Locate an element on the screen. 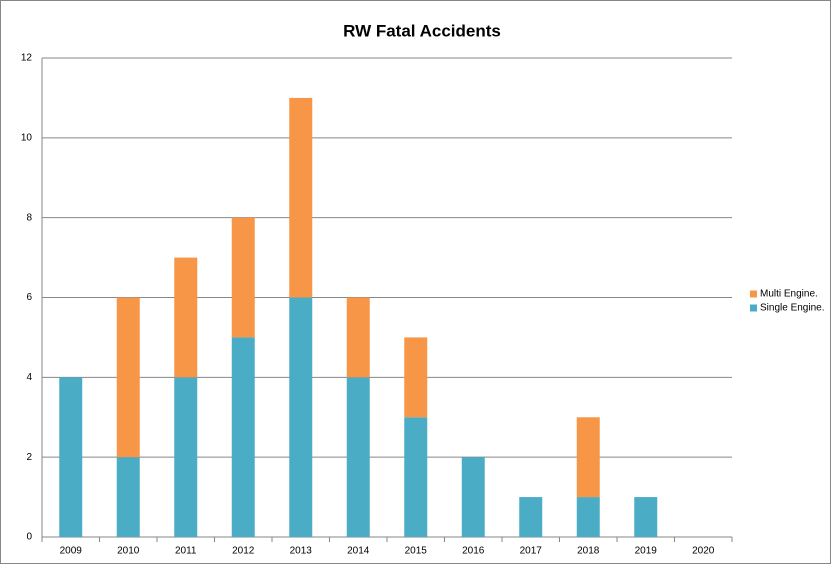 This screenshot has width=831, height=564. x-tick-label: 2017 is located at coordinates (531, 551).